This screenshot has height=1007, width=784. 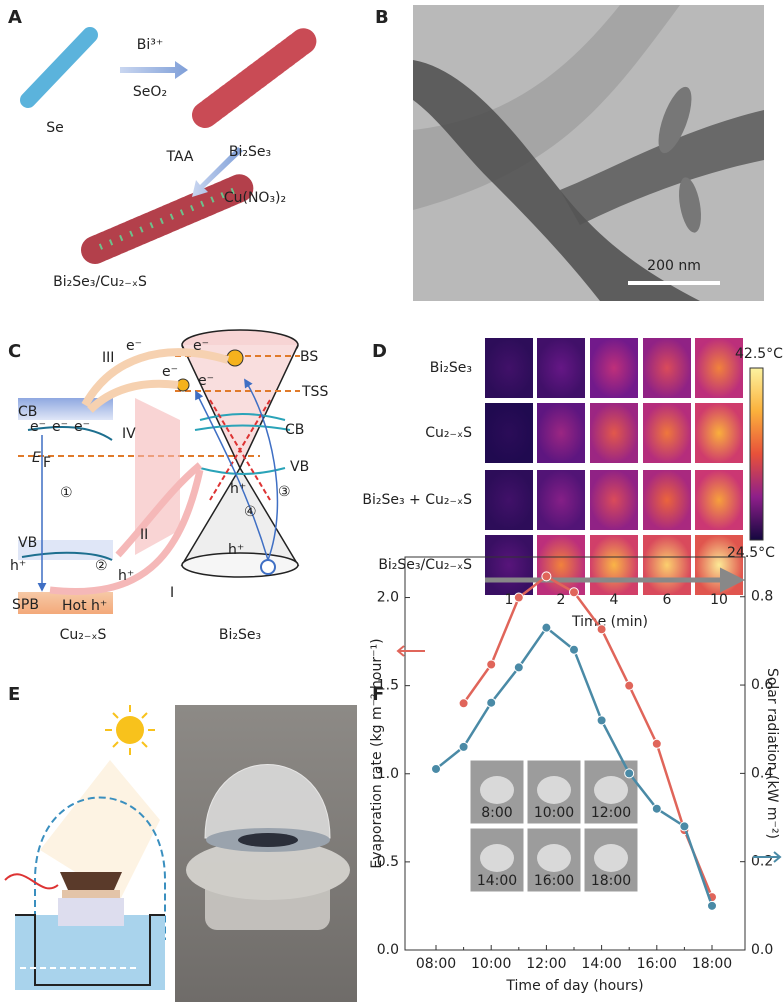 What do you see at coordinates (759, 354) in the screenshot?
I see `colorbar-label: 42.5°C` at bounding box center [759, 354].